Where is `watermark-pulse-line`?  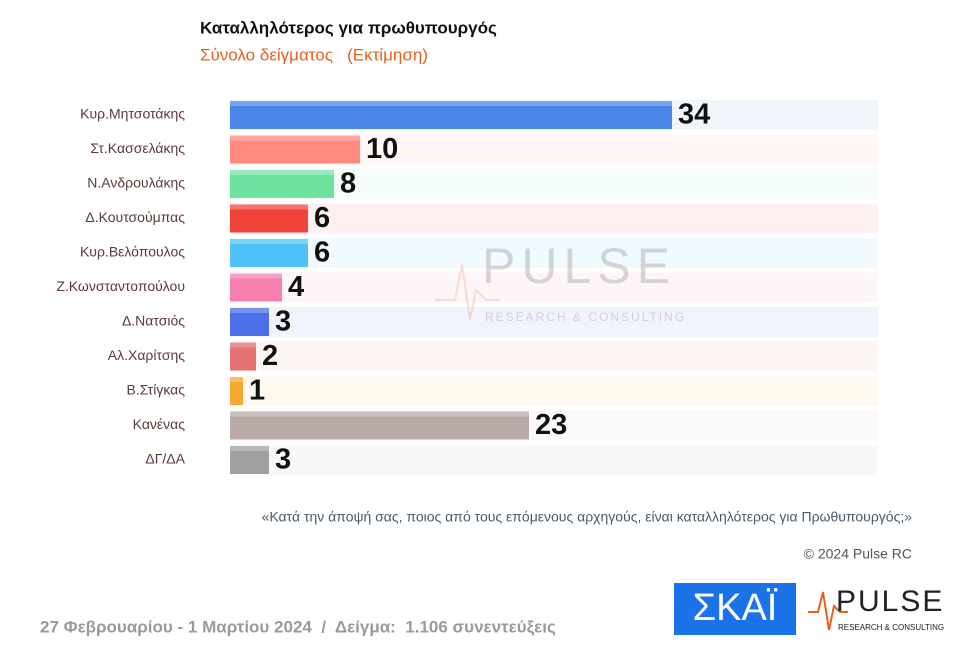
watermark-pulse-line is located at coordinates (467, 292).